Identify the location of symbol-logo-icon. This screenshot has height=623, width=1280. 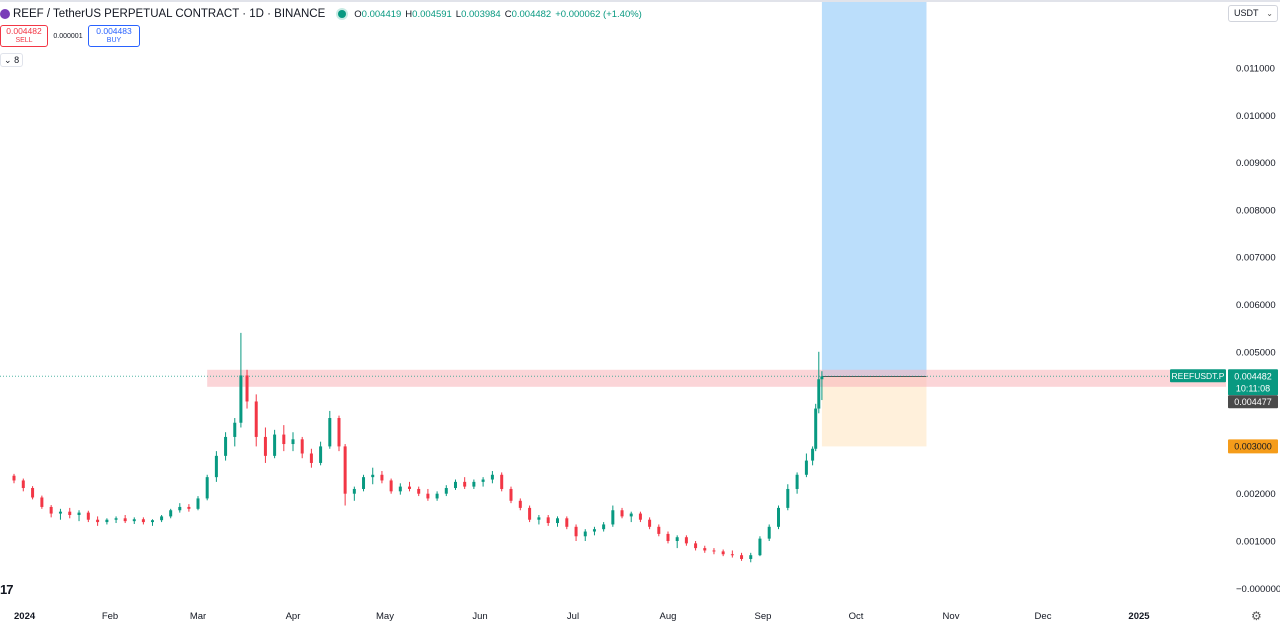
(5, 14).